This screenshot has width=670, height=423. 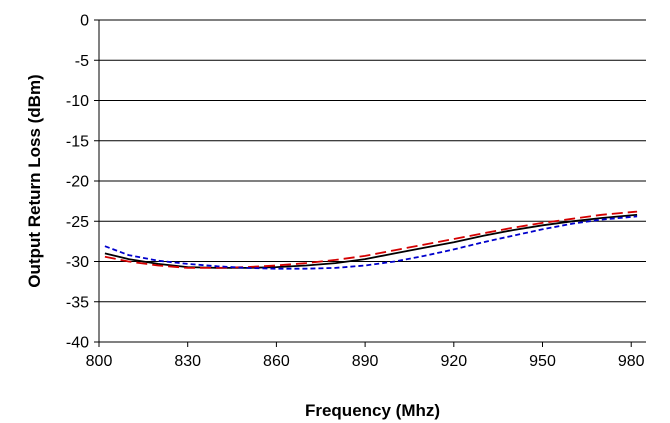 I want to click on x-tick-label: 800, so click(x=99, y=361).